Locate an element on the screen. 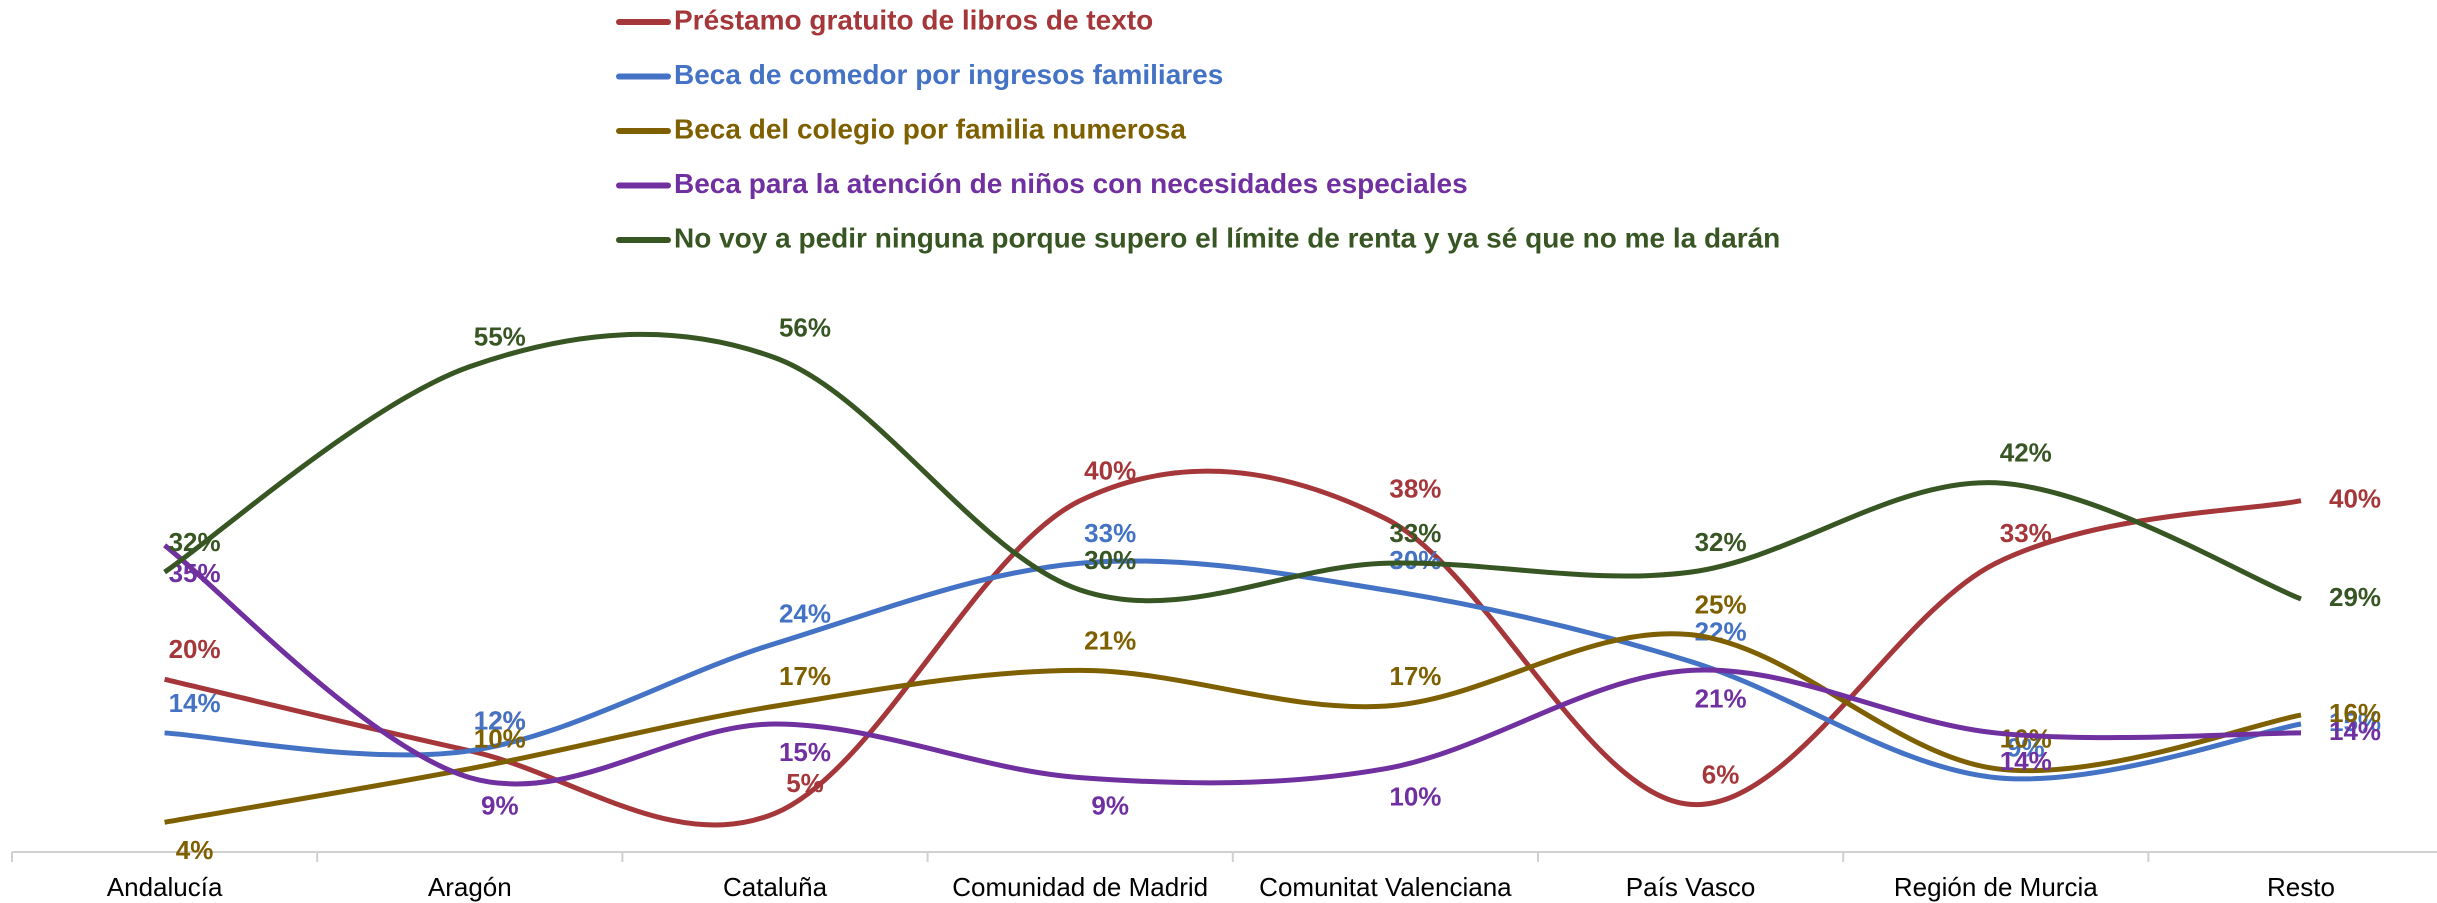 Image resolution: width=2437 pixels, height=903 pixels. data-label: 16% is located at coordinates (2355, 713).